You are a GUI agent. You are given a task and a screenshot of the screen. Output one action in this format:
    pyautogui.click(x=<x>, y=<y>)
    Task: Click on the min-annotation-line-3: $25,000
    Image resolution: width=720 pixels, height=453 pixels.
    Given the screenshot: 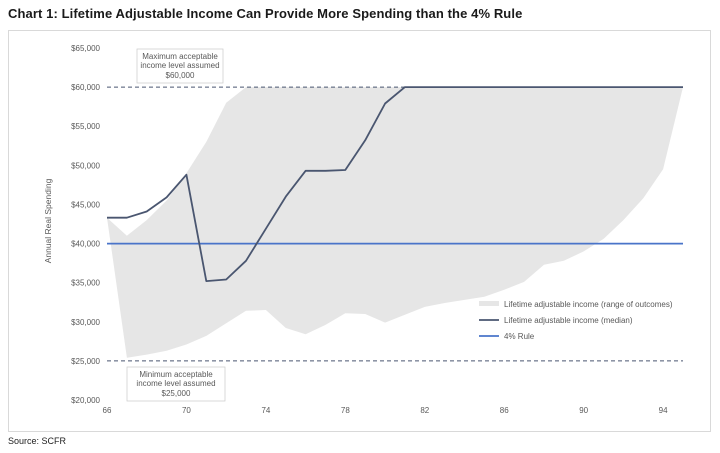 What is the action you would take?
    pyautogui.click(x=176, y=393)
    